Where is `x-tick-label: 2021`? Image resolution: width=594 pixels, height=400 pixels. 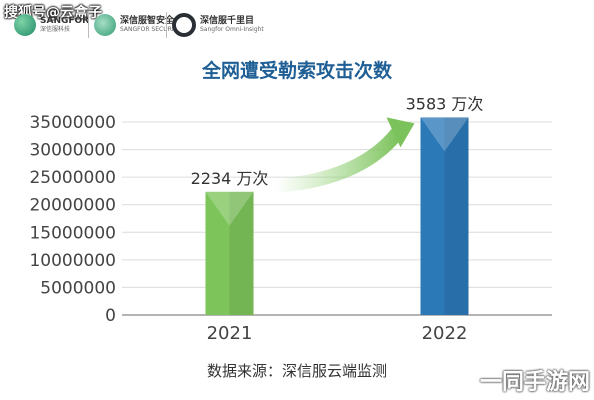 x-tick-label: 2021 is located at coordinates (230, 333).